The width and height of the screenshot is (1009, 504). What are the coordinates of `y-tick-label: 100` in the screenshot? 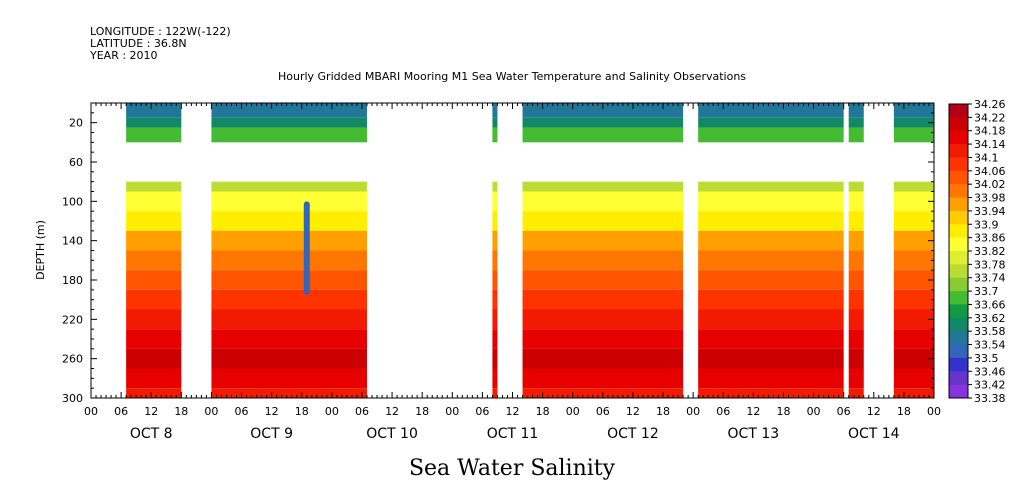 It's located at (72, 201).